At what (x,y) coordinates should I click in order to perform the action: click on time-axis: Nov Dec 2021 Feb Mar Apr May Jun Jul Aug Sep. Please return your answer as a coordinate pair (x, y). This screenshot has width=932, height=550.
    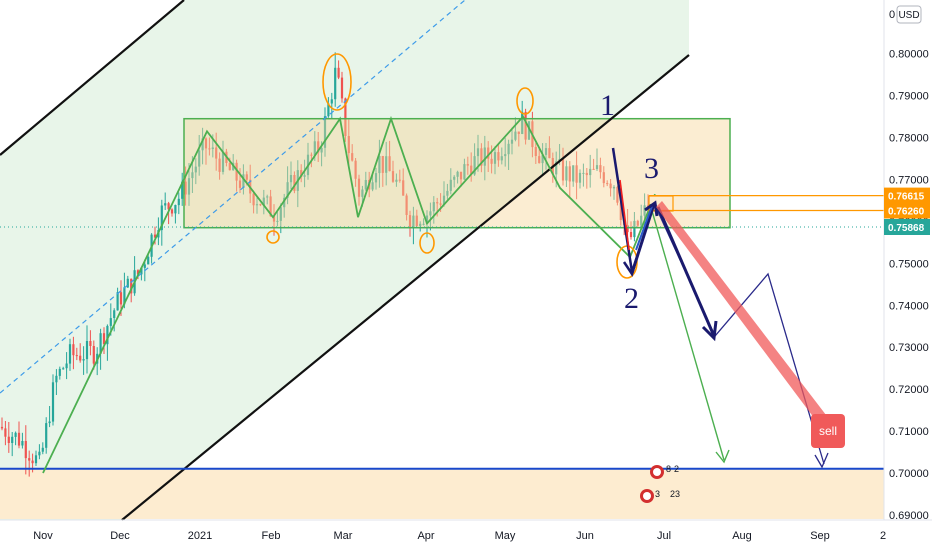
    Looking at the image, I should click on (431, 536).